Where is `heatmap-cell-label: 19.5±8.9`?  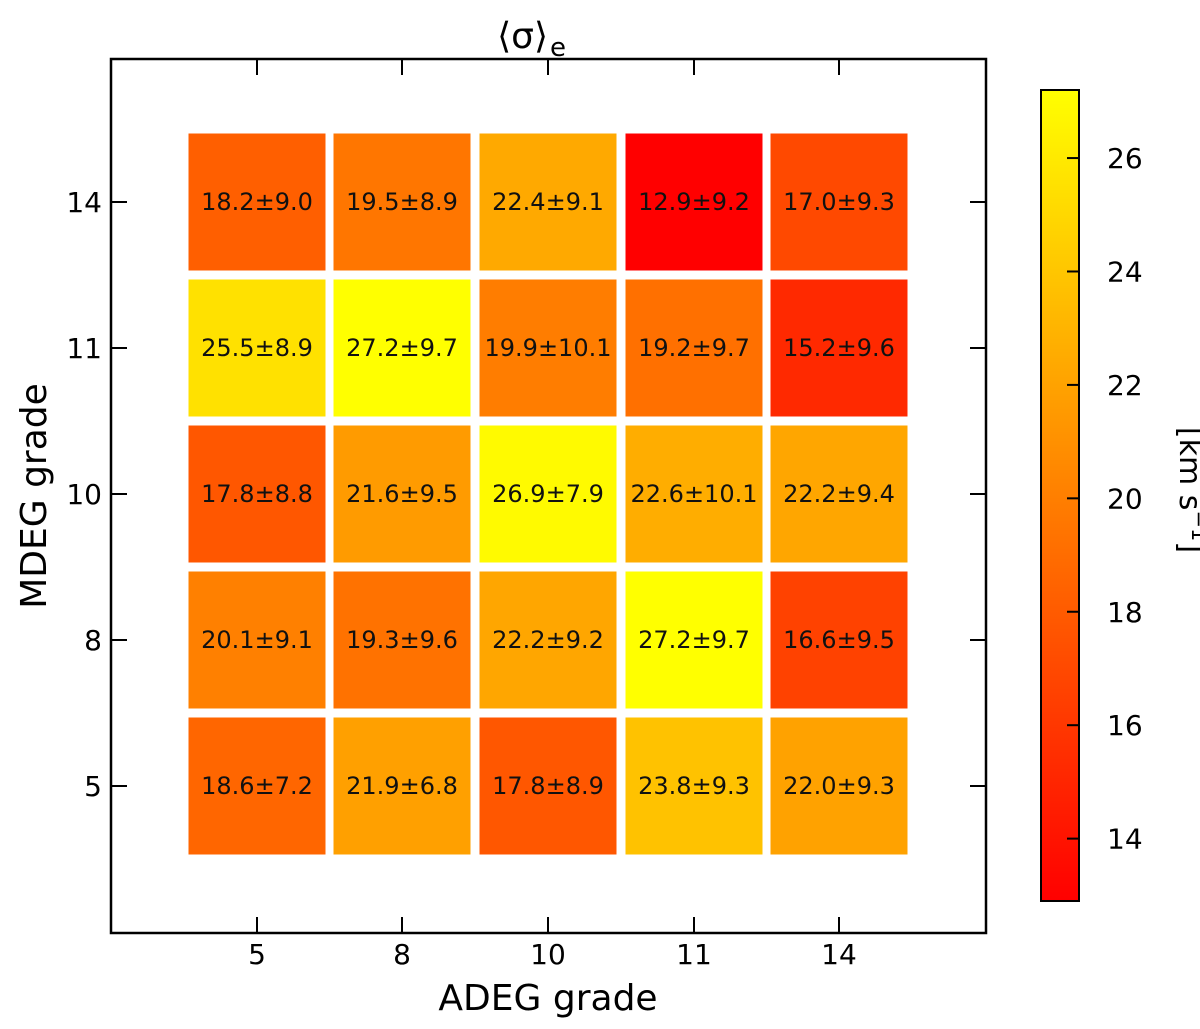
heatmap-cell-label: 19.5±8.9 is located at coordinates (402, 202).